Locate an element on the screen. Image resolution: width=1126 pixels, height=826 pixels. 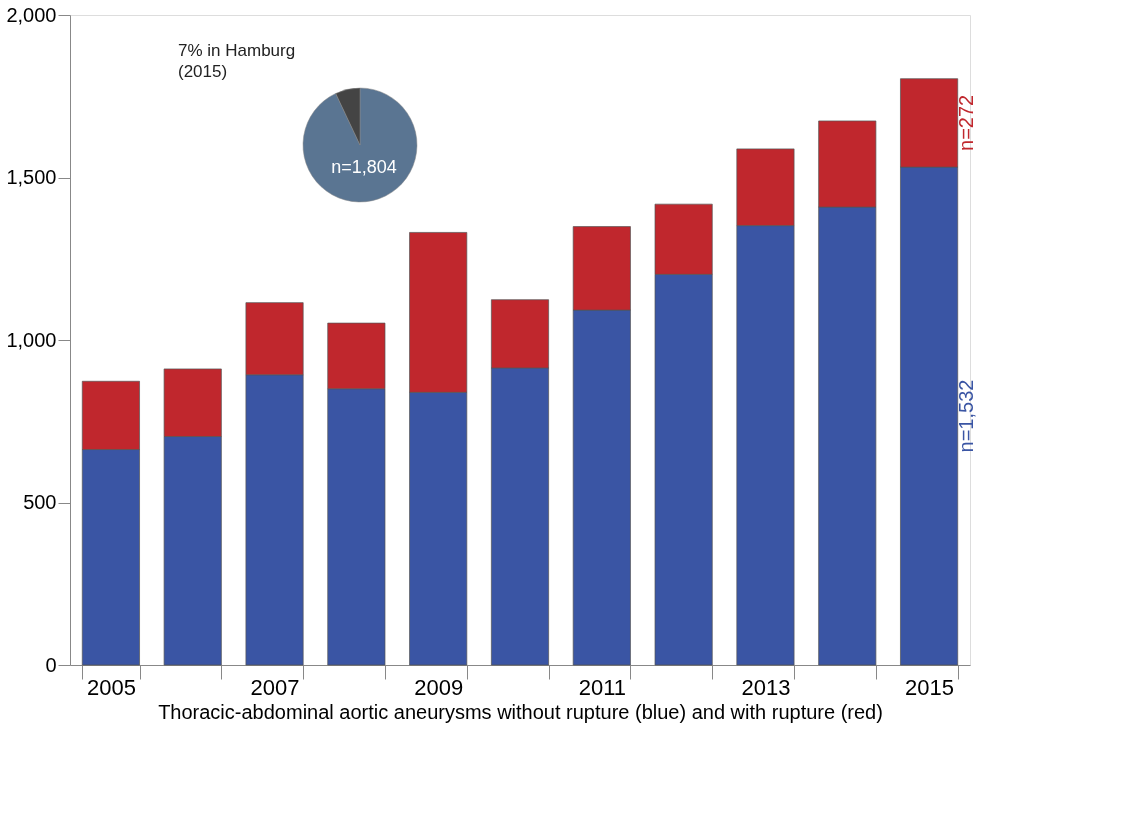
annotation: 7% in Hamburg (2015) is located at coordinates (237, 61).